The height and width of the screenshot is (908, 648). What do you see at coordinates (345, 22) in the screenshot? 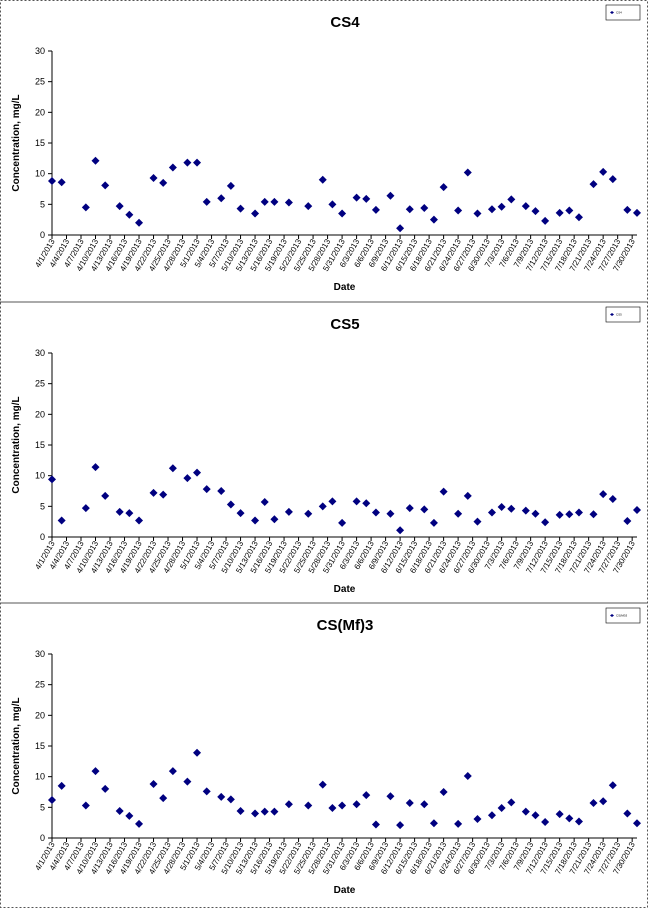
I see `chart-title: CS4` at bounding box center [345, 22].